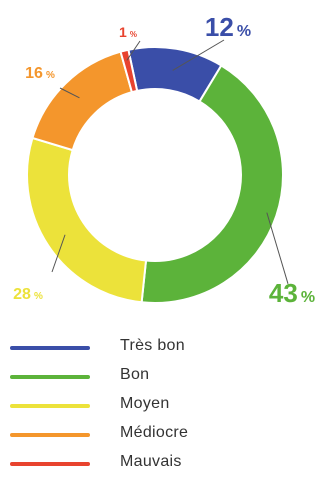 This screenshot has width=326, height=490. I want to click on legend-label: Moyen, so click(145, 403).